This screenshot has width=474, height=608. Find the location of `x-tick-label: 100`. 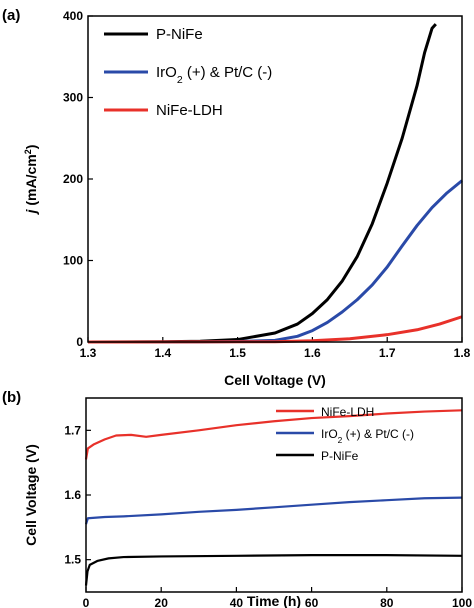

x-tick-label: 100 is located at coordinates (462, 602).